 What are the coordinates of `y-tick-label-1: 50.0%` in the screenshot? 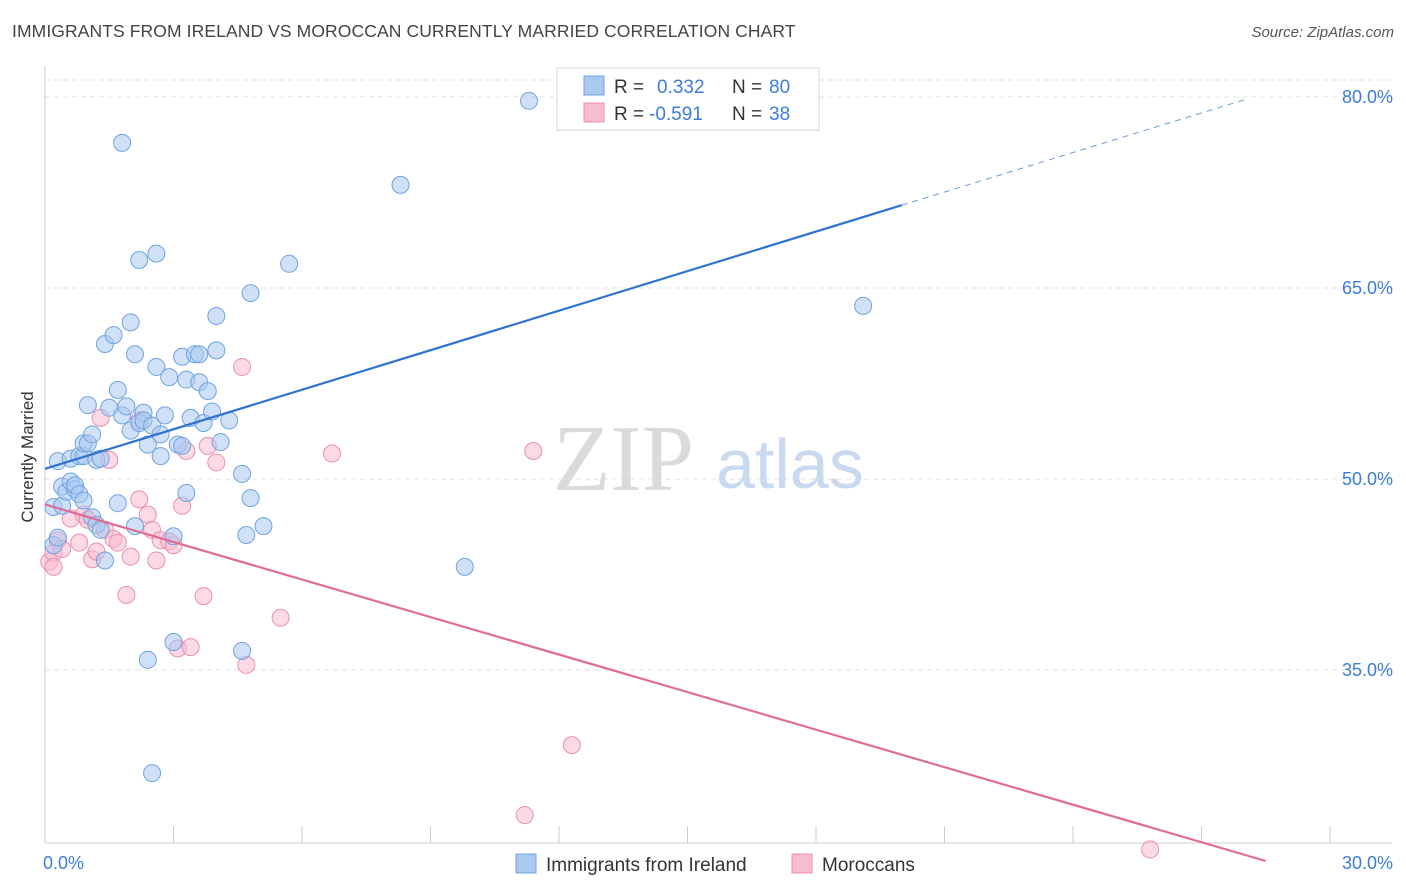 It's located at (1367, 479).